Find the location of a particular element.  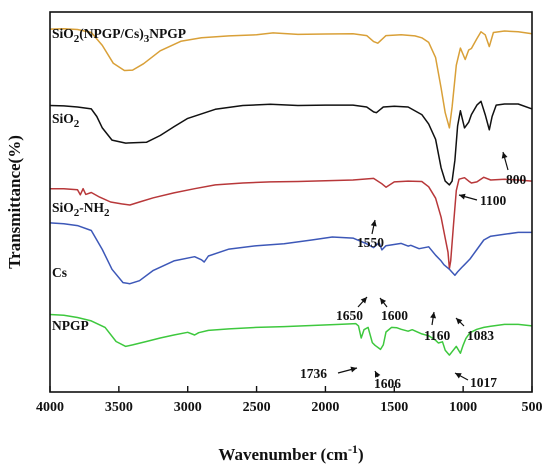

y-axis-title: Transmittance(%) is located at coordinates (14, 202).